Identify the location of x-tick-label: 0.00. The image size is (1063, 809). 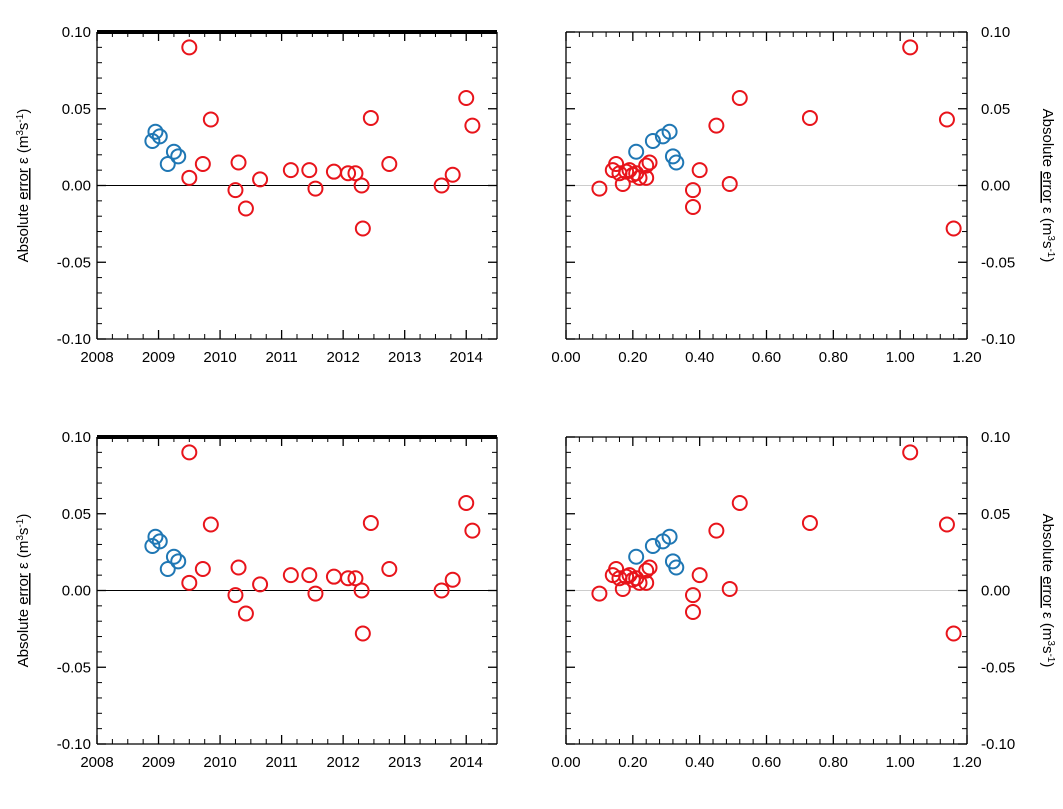
(565, 762).